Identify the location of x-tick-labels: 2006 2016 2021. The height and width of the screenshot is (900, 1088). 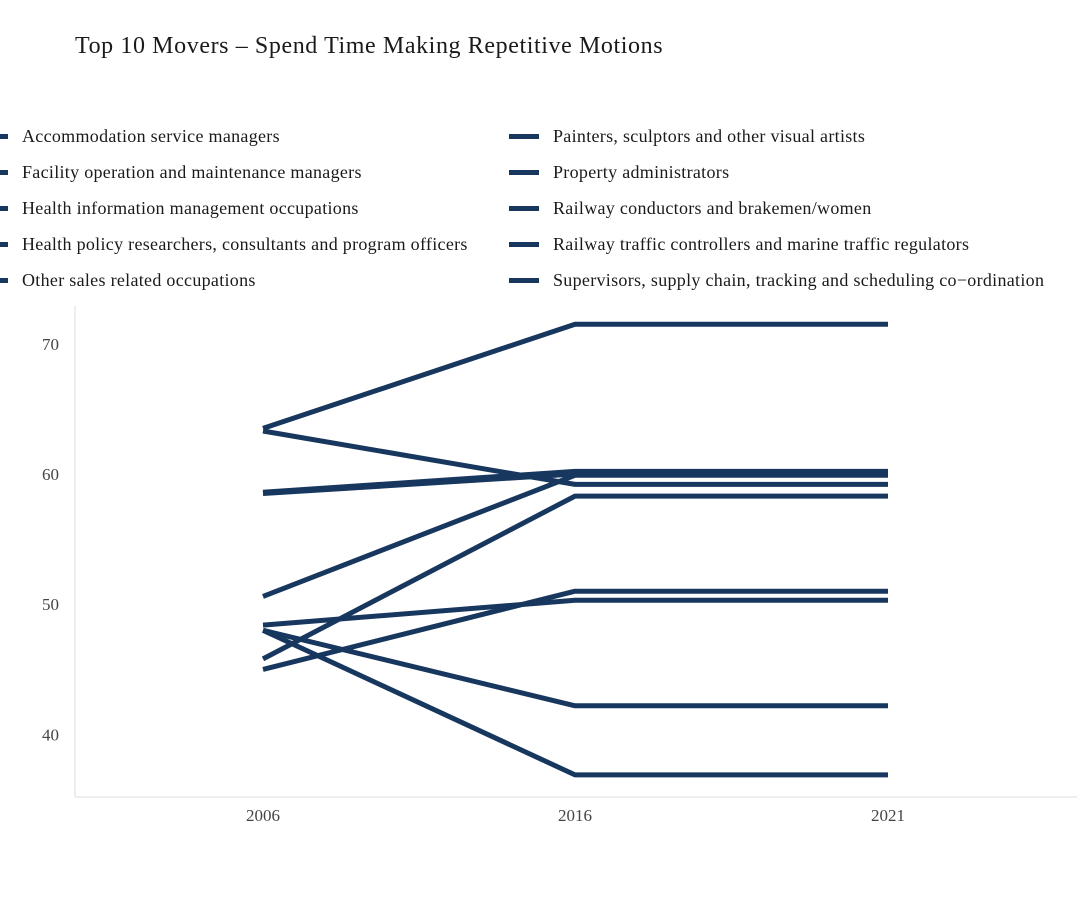
(575, 815).